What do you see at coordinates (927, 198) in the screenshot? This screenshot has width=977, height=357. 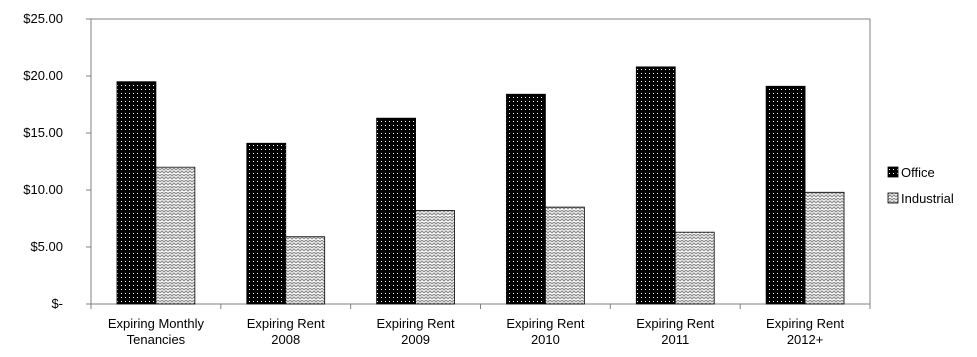 I see `legend-label-industrial: Industrial` at bounding box center [927, 198].